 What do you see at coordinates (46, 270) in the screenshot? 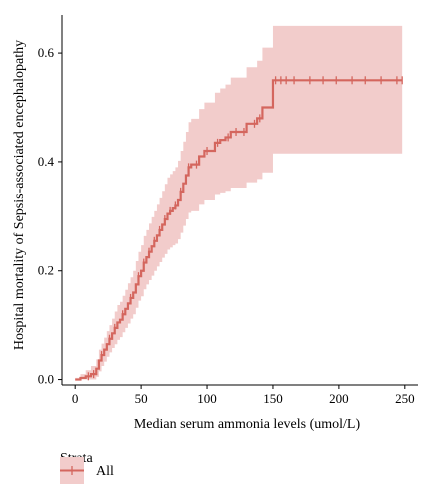
I see `y-tick-label: 0.2` at bounding box center [46, 270].